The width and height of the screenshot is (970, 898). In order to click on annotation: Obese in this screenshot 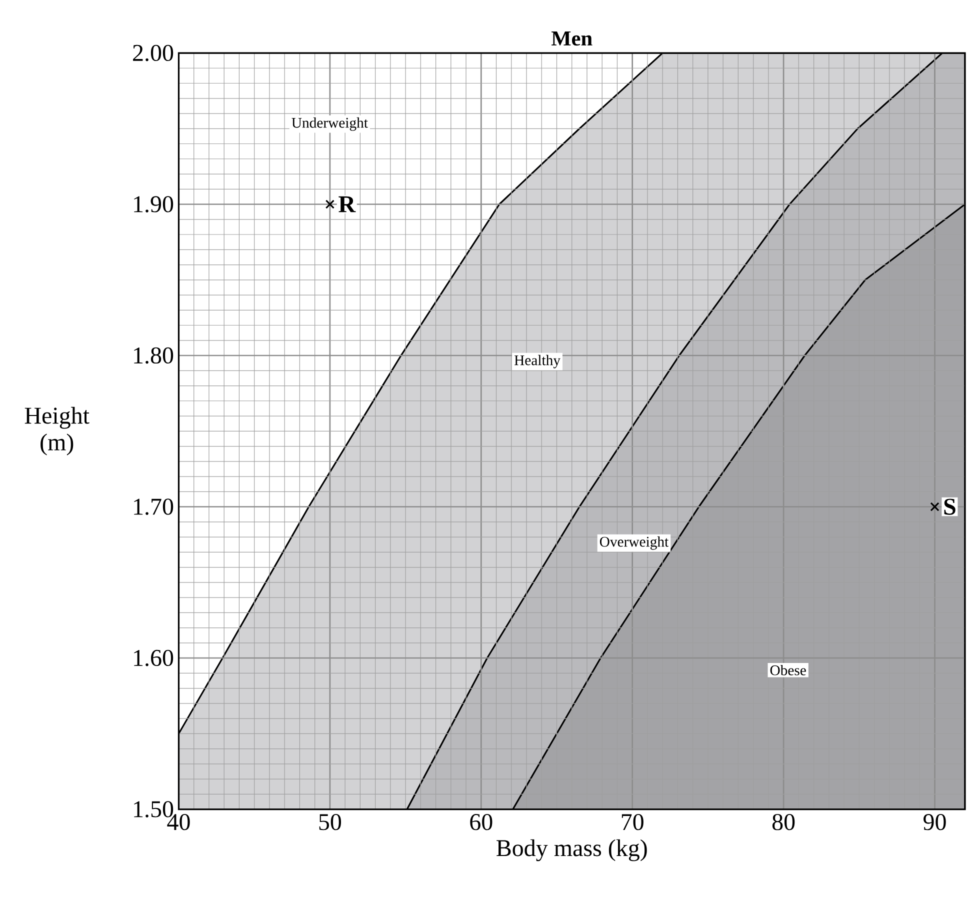, I will do `click(788, 670)`.